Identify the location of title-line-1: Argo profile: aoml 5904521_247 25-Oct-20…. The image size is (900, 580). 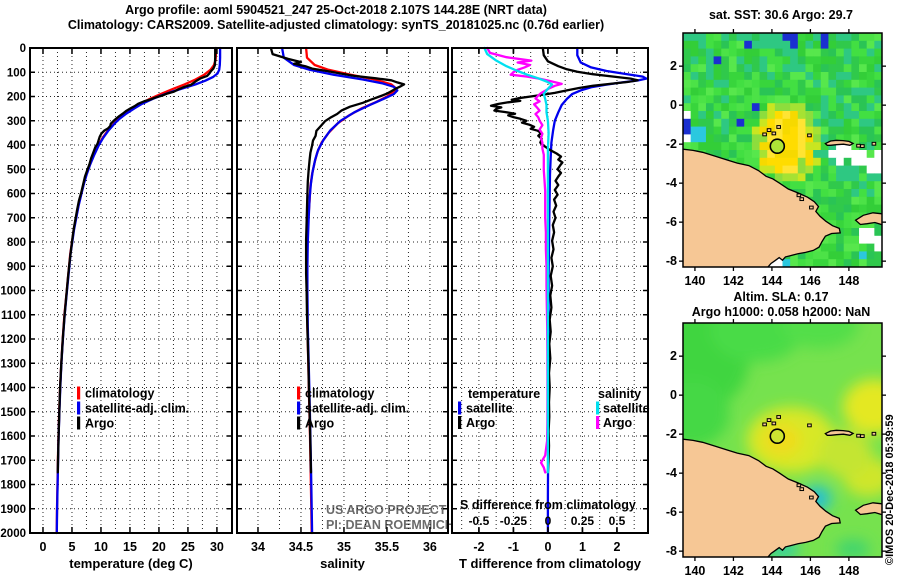
(336, 10).